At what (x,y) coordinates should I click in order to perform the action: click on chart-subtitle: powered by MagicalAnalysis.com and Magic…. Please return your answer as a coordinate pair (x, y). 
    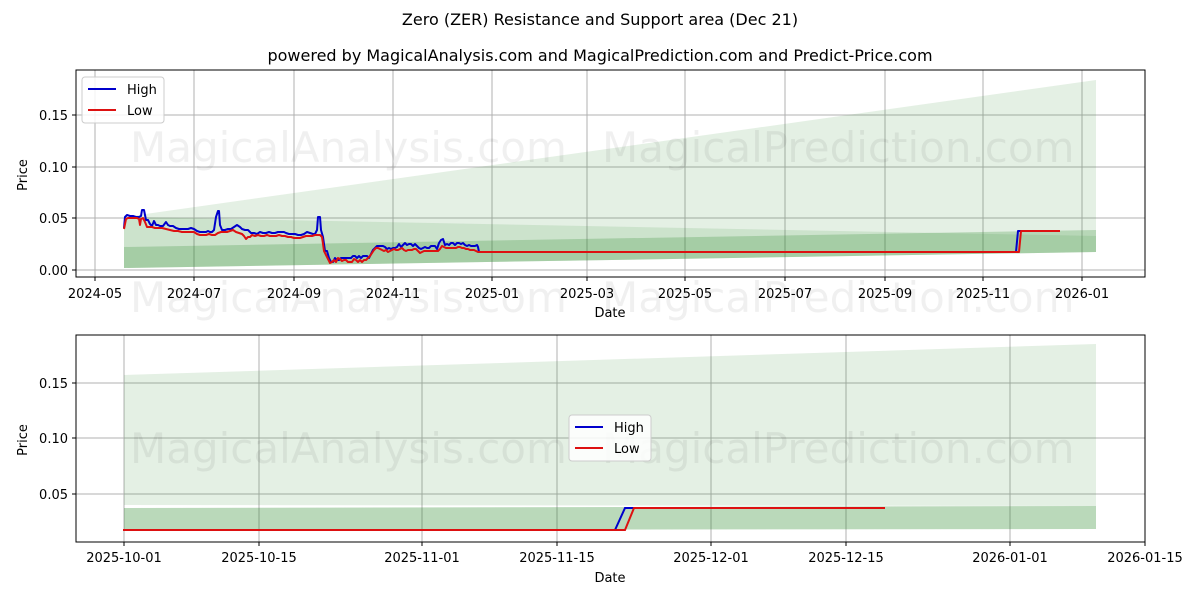
    Looking at the image, I should click on (600, 55).